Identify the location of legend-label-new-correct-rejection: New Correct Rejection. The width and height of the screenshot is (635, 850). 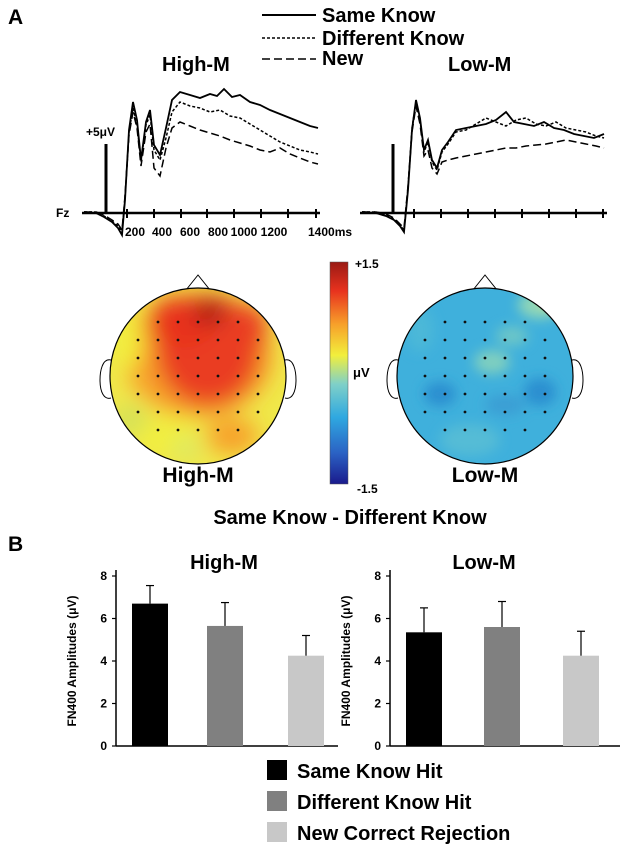
(403, 834).